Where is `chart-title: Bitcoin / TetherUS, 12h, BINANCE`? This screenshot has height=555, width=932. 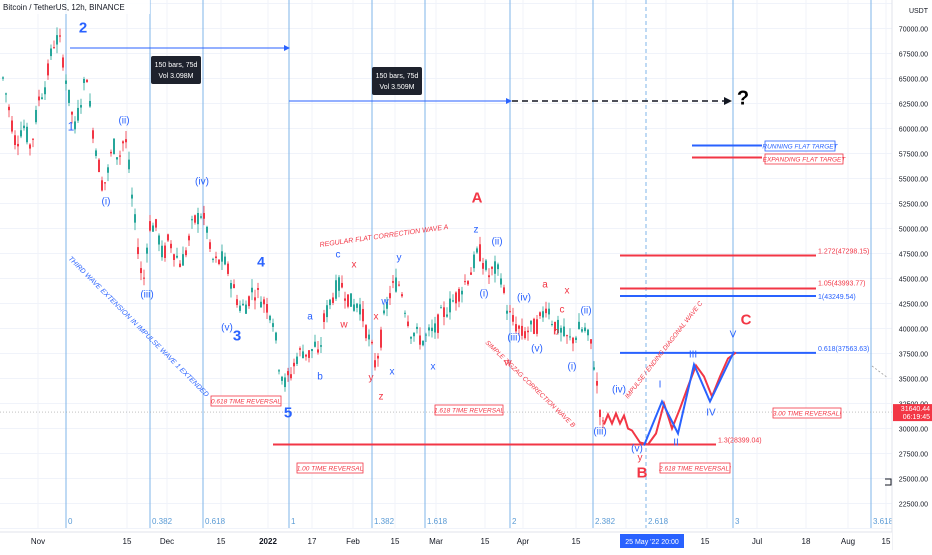
chart-title: Bitcoin / TetherUS, 12h, BINANCE is located at coordinates (64, 7).